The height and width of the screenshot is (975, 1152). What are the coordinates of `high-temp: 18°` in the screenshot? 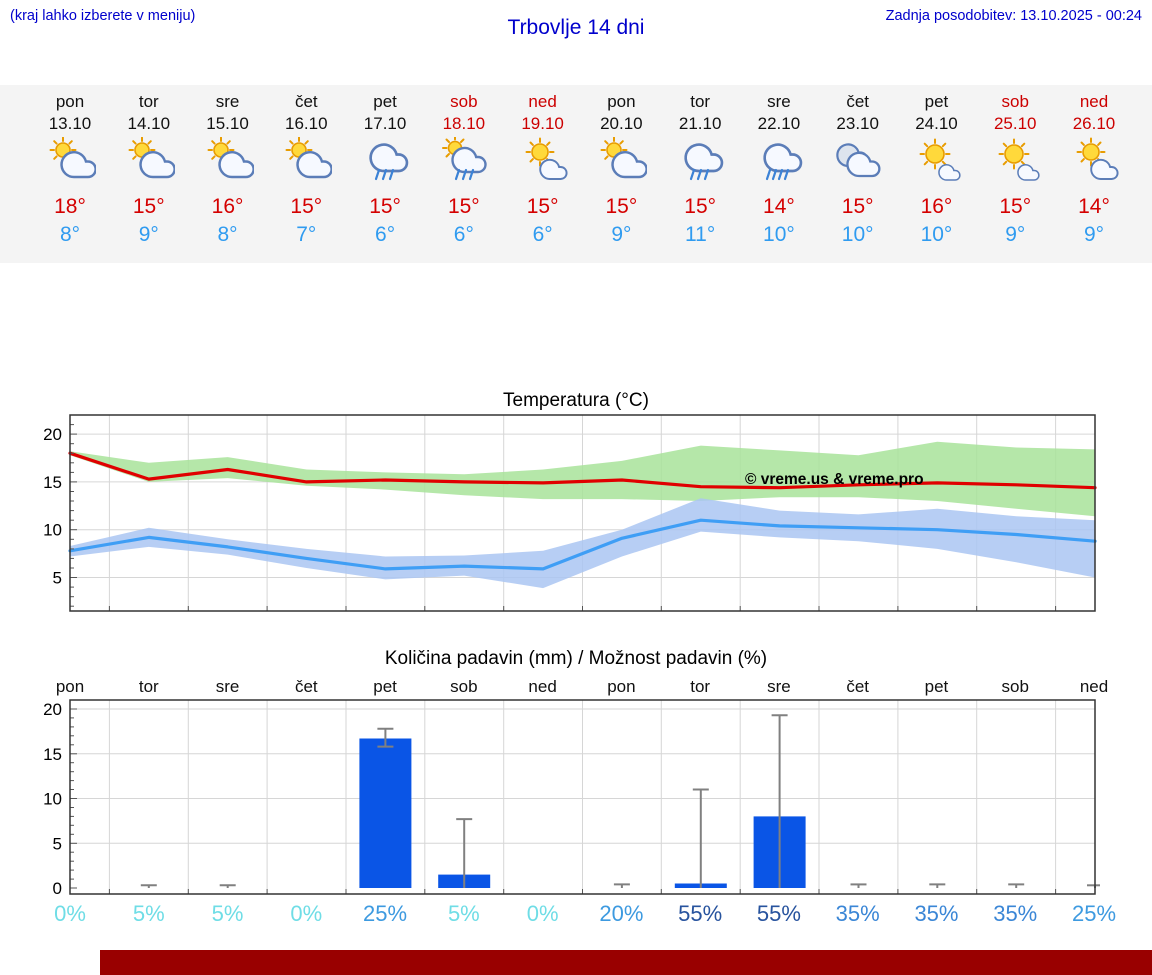 It's located at (70, 206).